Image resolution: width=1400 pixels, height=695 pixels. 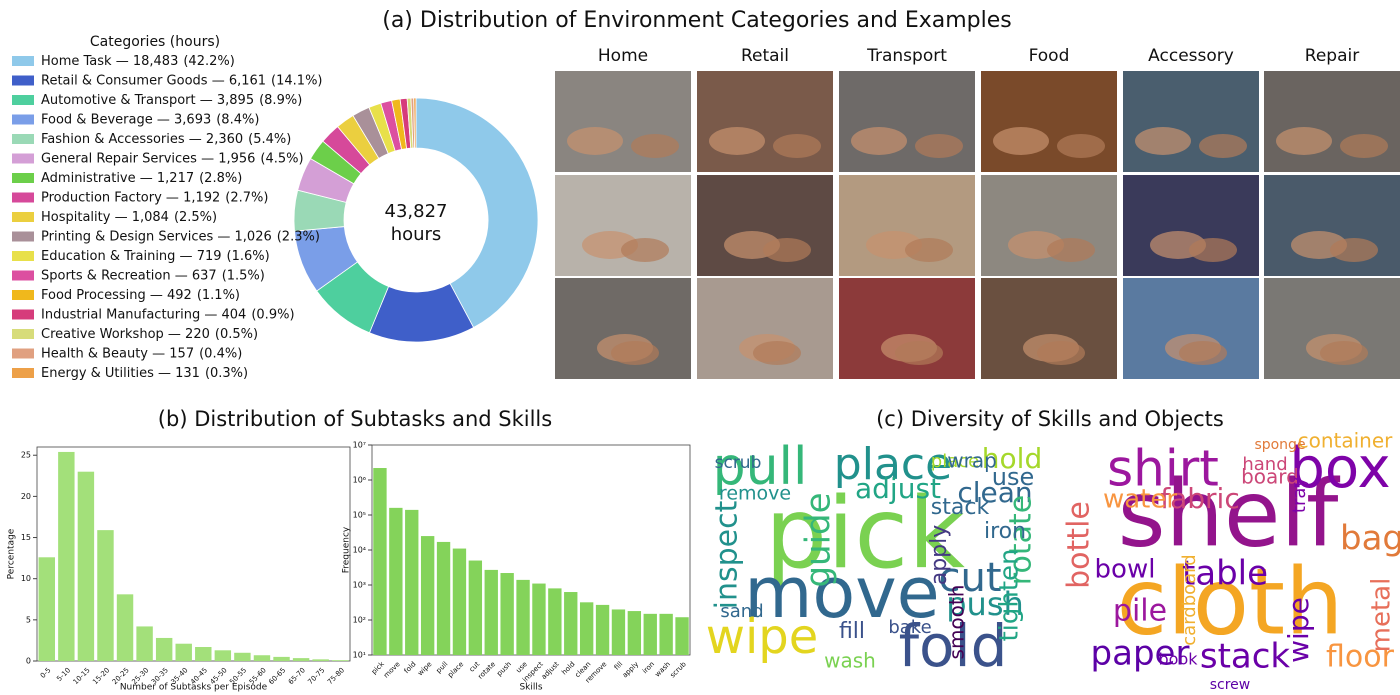 I want to click on word: guide, so click(x=819, y=539).